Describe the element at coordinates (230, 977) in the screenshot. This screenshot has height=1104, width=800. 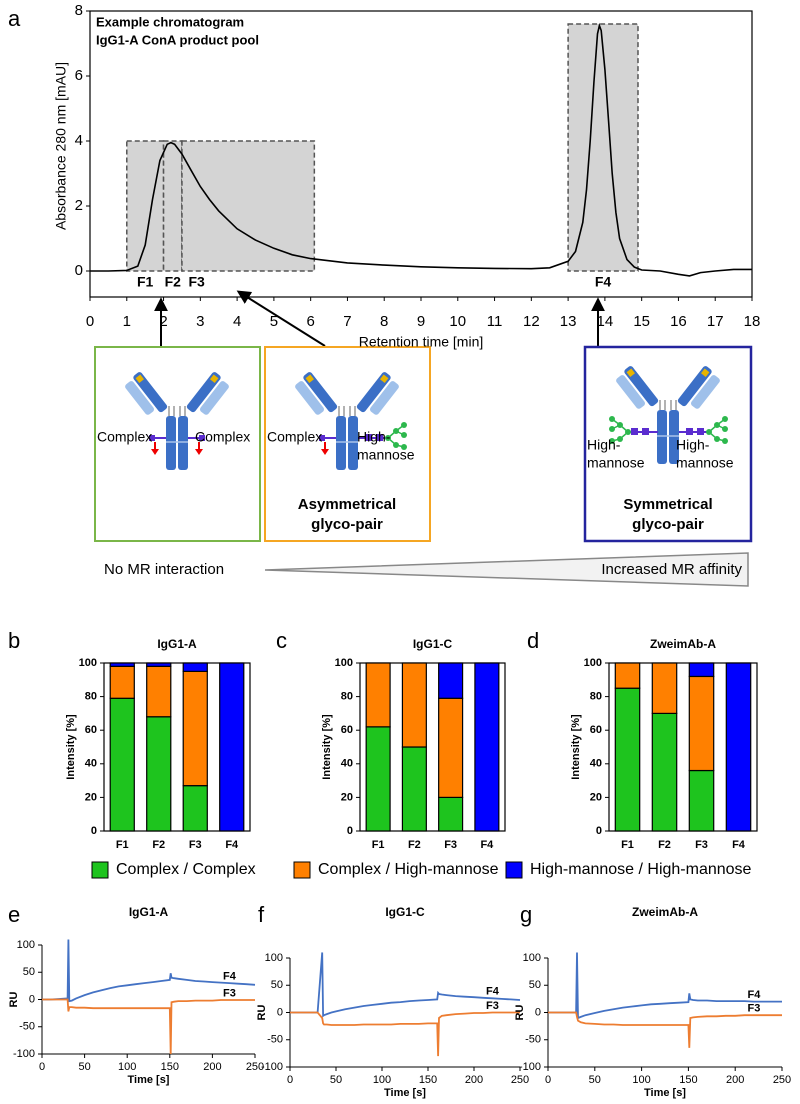
I see `series-label: F4` at that location.